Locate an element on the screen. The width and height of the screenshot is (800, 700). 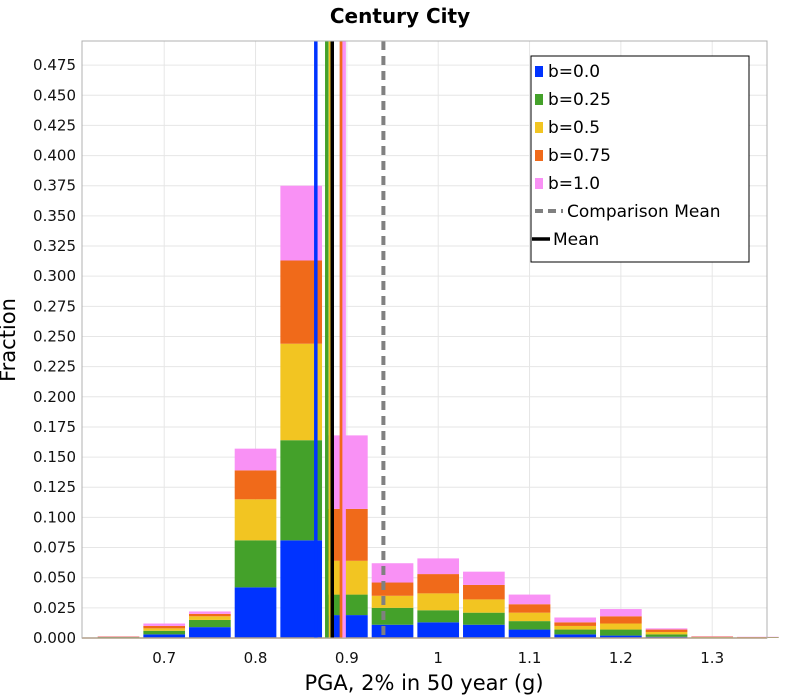
y-tick-label: 0.325 is located at coordinates (54, 246).